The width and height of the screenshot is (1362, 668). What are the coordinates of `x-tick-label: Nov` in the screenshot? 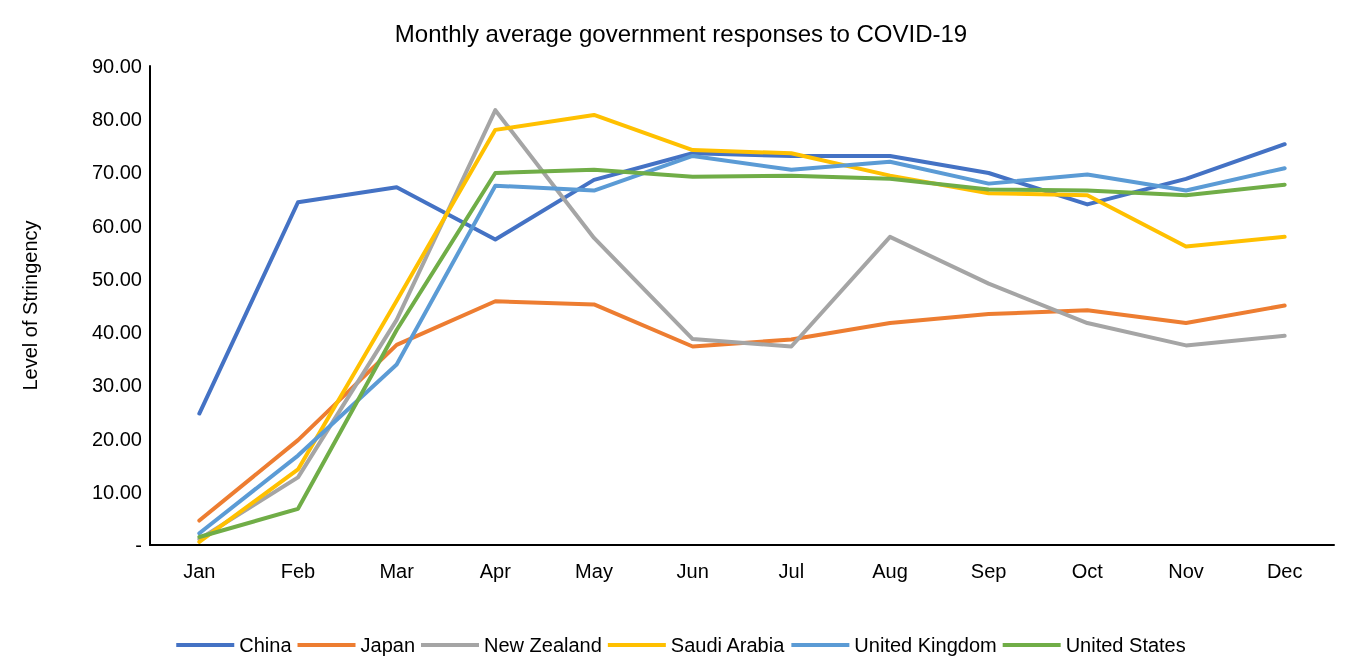 It's located at (1186, 571).